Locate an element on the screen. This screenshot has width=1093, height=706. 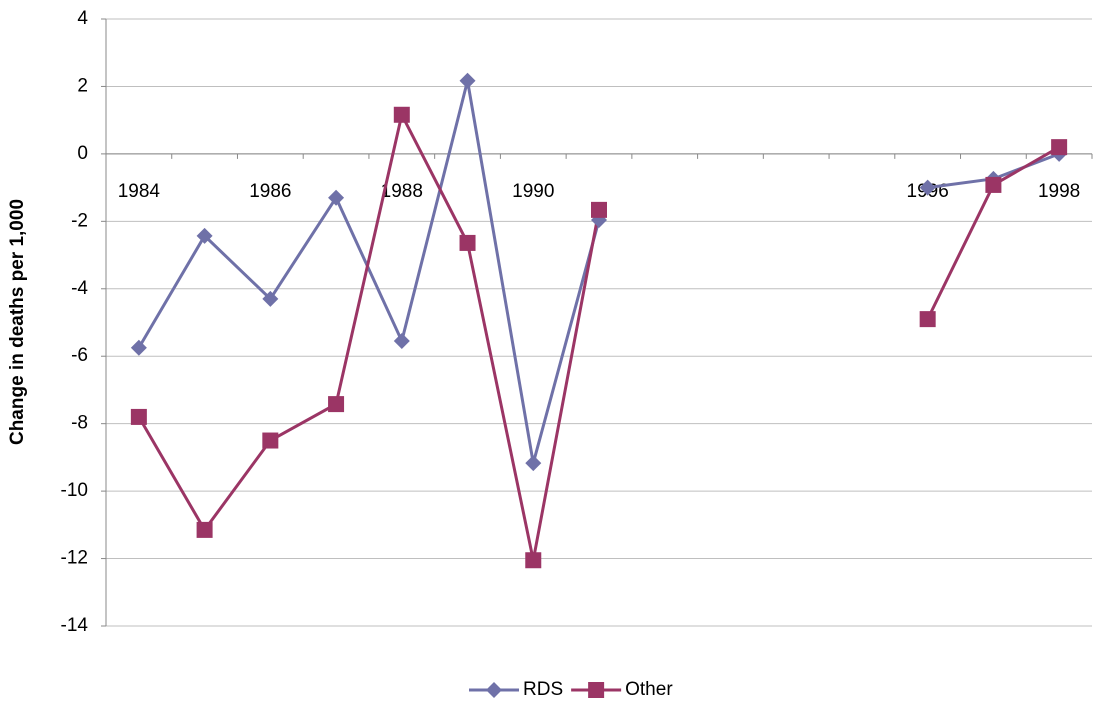
legend-label: Other is located at coordinates (649, 689).